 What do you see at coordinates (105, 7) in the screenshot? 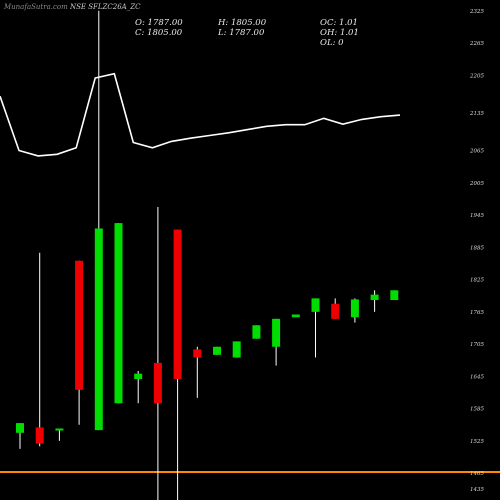
I see `symbol-label: NSE SFLZC26A_ZC` at bounding box center [105, 7].